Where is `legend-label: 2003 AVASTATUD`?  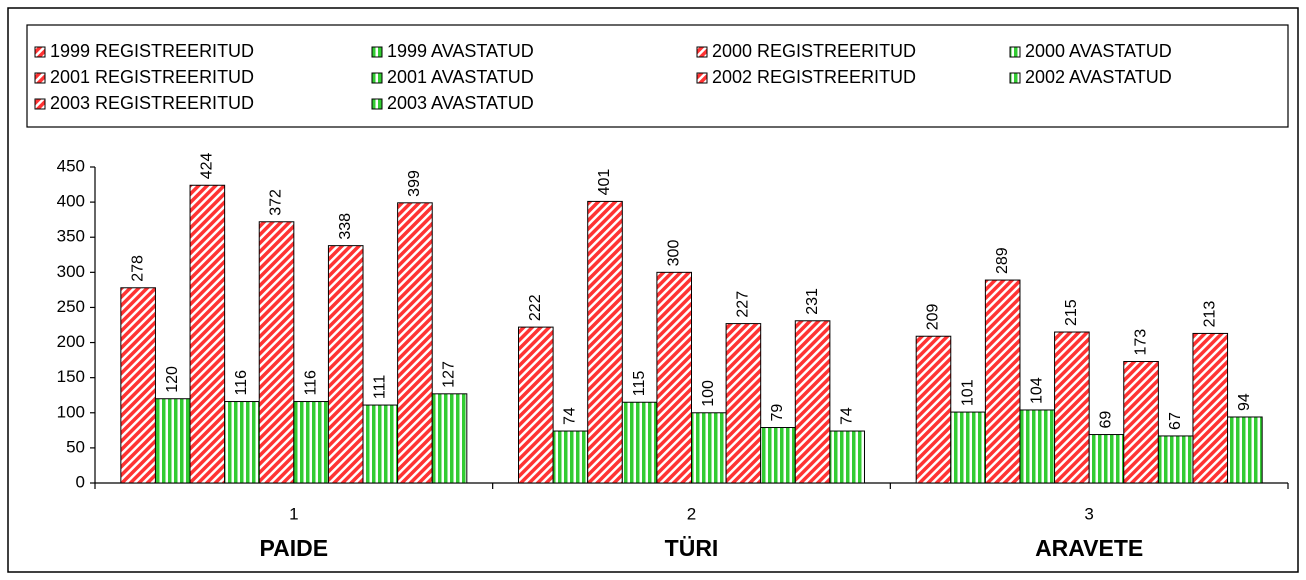
legend-label: 2003 AVASTATUD is located at coordinates (460, 103).